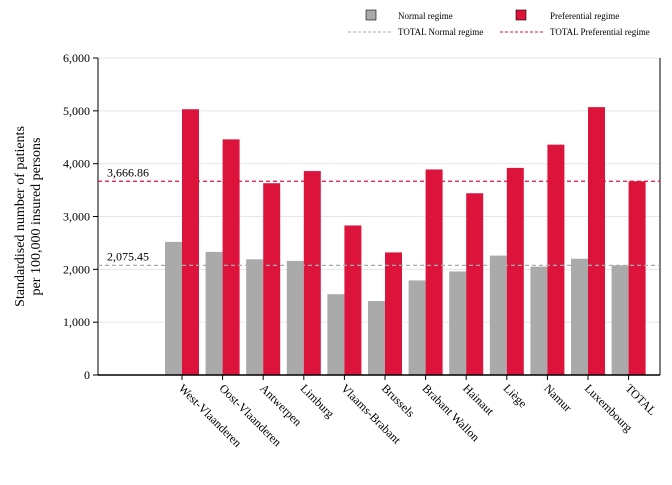  I want to click on x-tick-label: Liège, so click(515, 395).